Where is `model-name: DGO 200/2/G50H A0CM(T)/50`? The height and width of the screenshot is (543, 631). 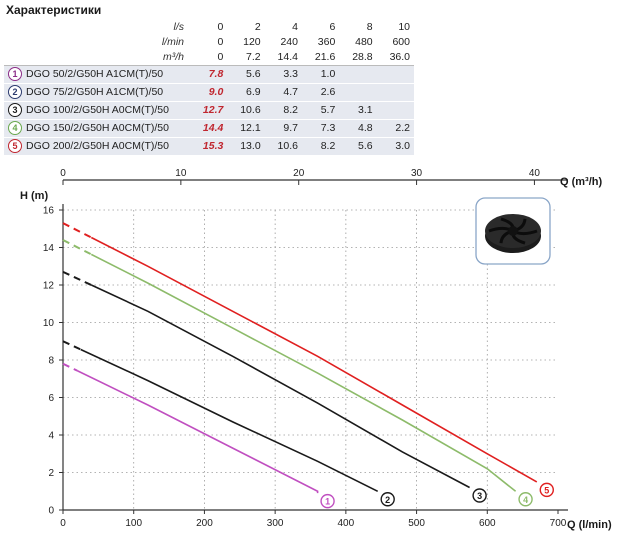
model-name: DGO 200/2/G50H A0CM(T)/50 is located at coordinates (97, 146).